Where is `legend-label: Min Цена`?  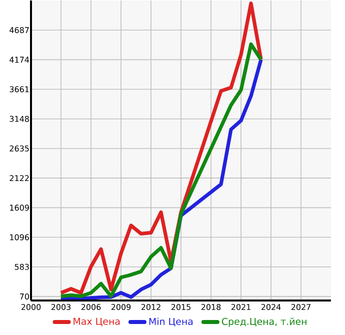 legend-label: Min Цена is located at coordinates (171, 322).